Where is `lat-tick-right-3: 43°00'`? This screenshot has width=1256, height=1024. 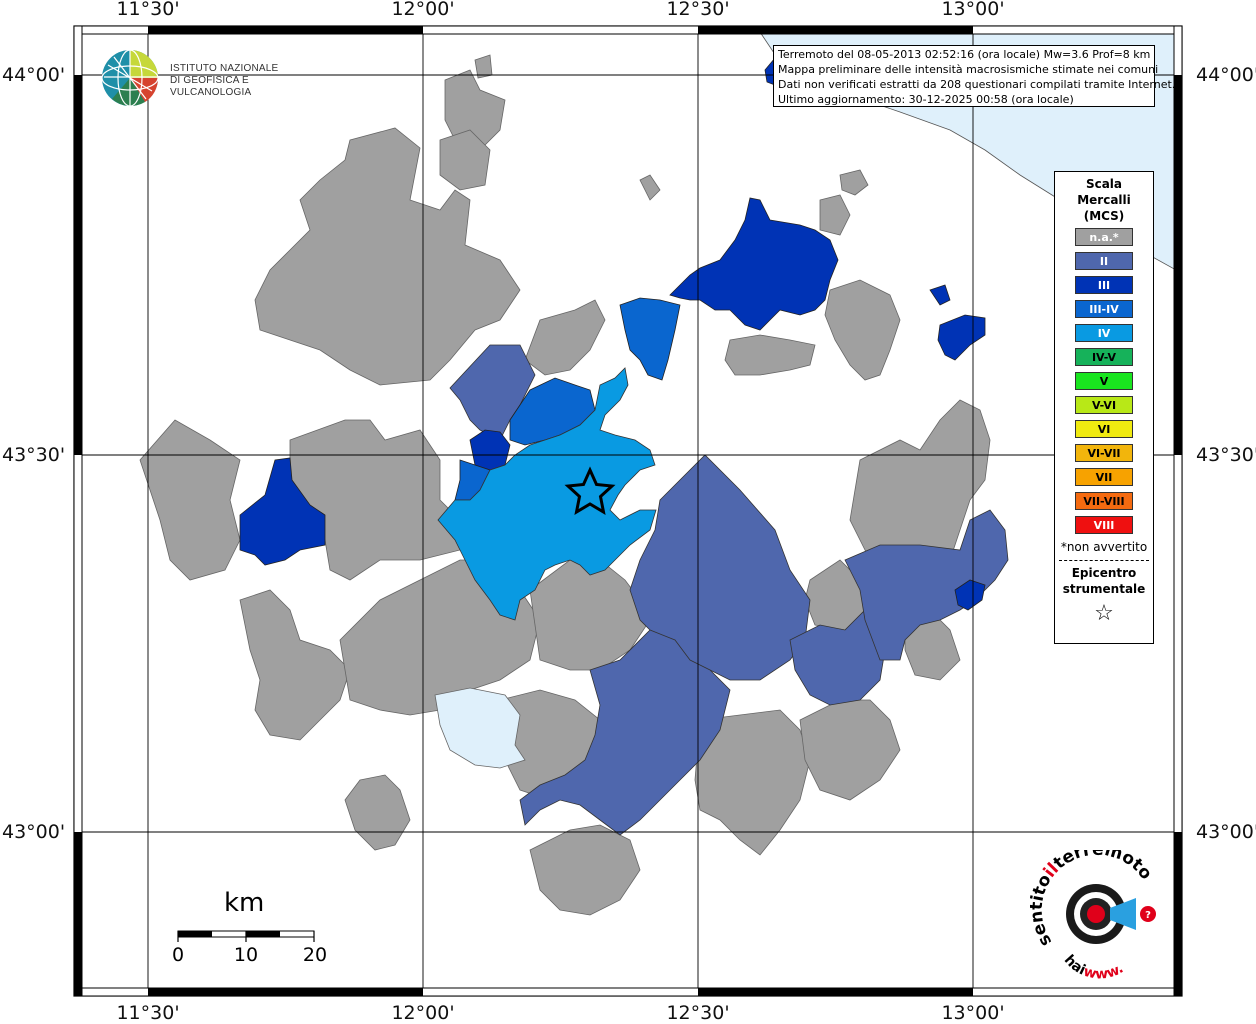
lat-tick-right-3: 43°00' is located at coordinates (1226, 832).